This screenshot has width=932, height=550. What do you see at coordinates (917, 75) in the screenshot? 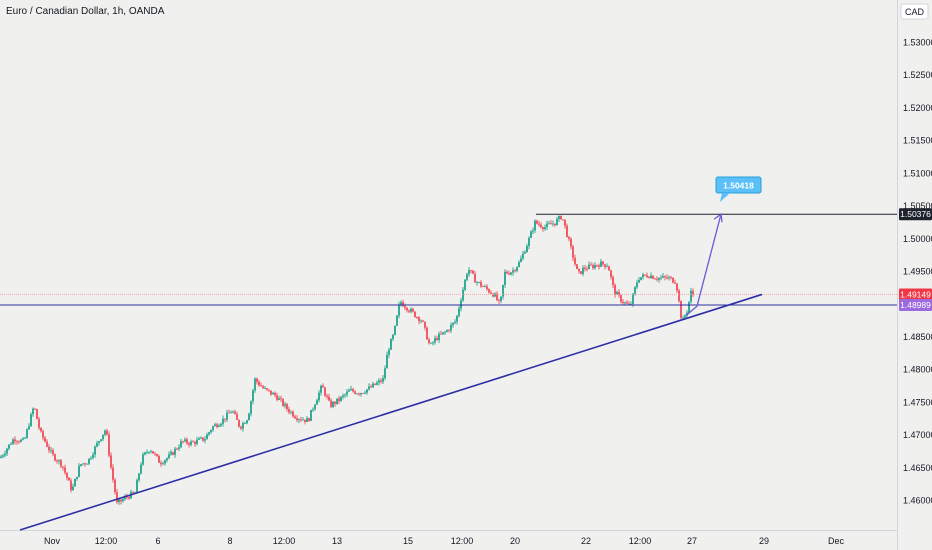
I see `y-tick-label: 1.52500` at bounding box center [917, 75].